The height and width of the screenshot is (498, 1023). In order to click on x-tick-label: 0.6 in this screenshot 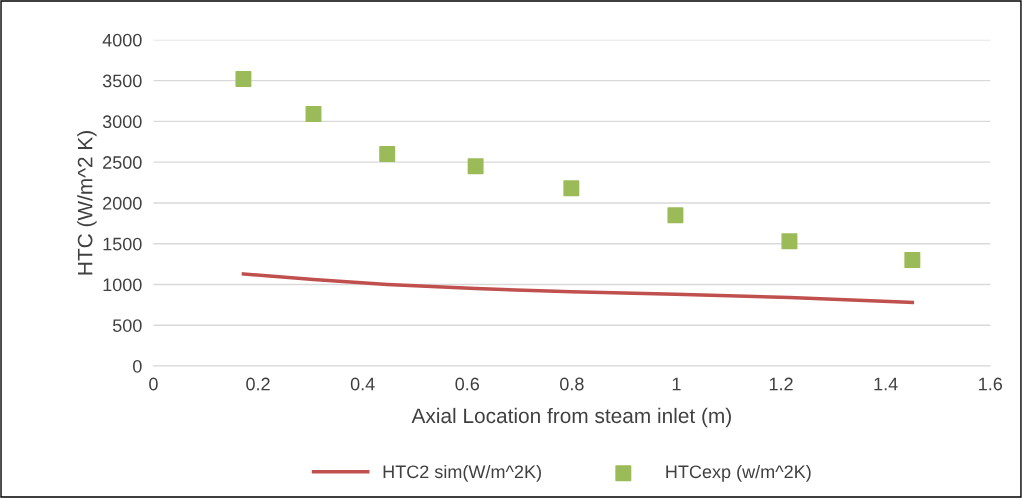, I will do `click(467, 384)`.